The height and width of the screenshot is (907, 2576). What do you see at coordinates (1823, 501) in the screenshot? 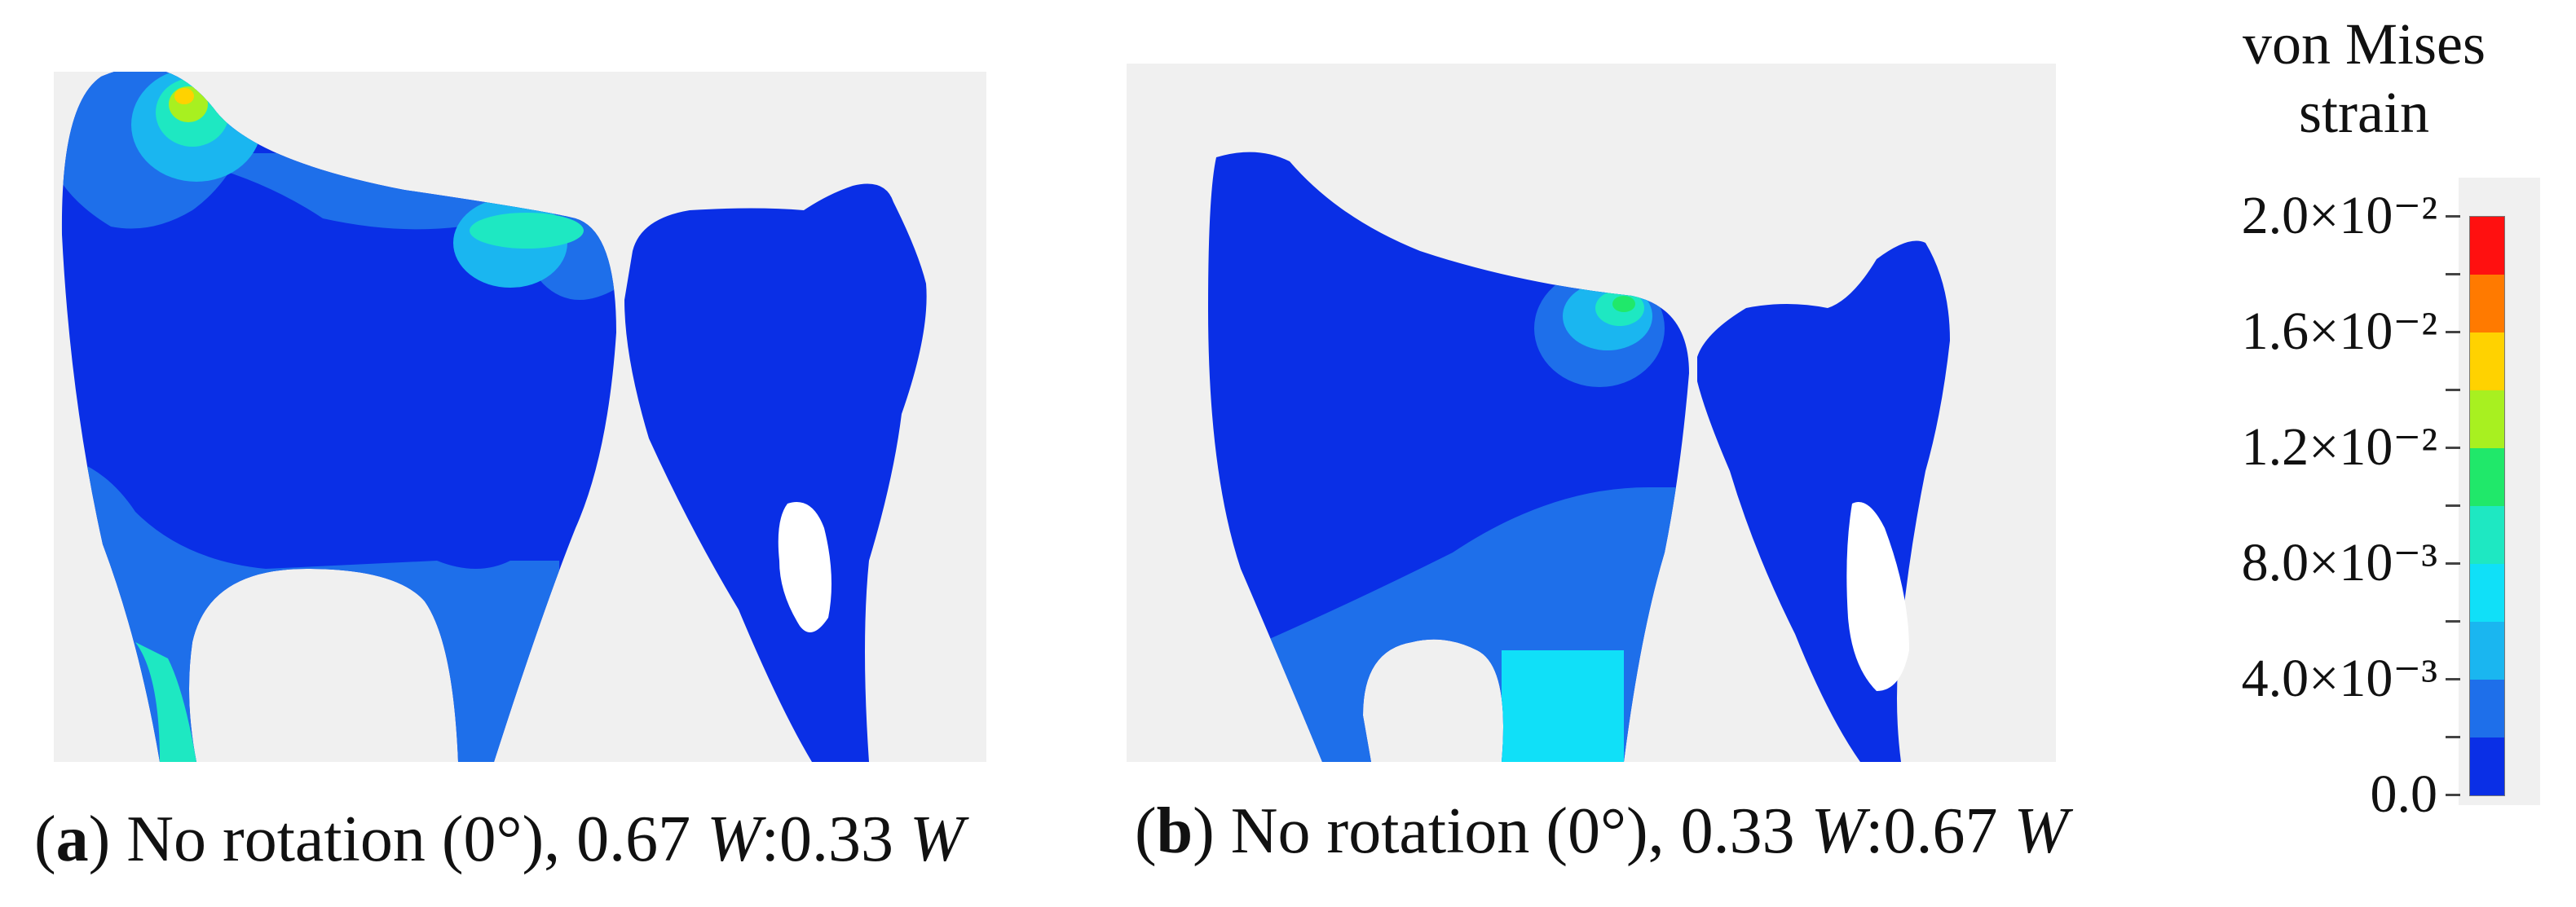
I see `neighbor-tooth-b` at bounding box center [1823, 501].